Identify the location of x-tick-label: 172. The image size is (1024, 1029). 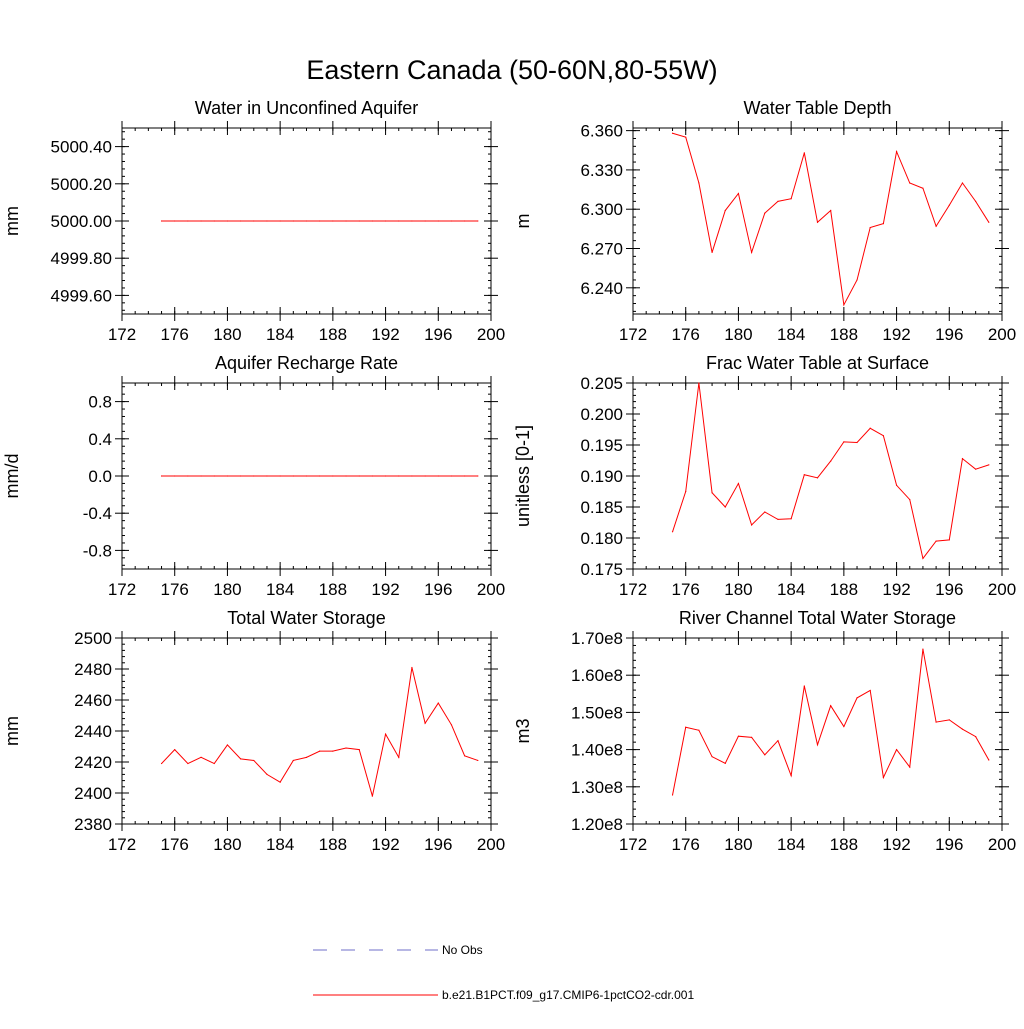
(633, 844).